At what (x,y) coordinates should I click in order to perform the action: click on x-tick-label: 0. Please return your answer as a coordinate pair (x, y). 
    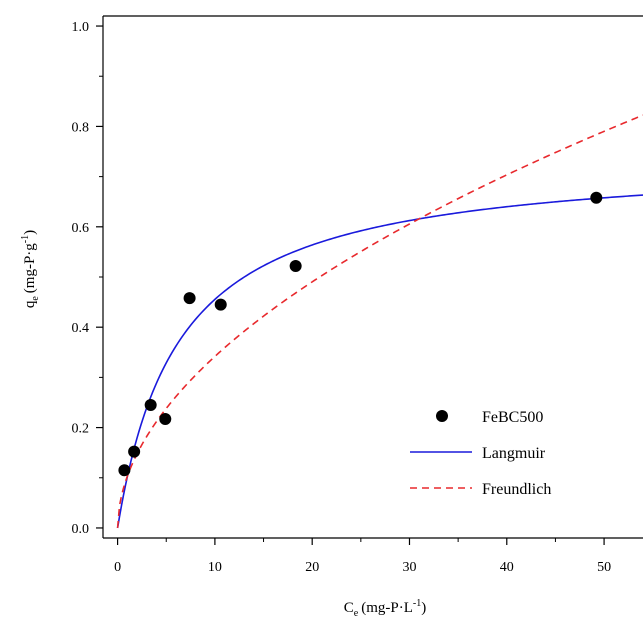
    Looking at the image, I should click on (117, 567).